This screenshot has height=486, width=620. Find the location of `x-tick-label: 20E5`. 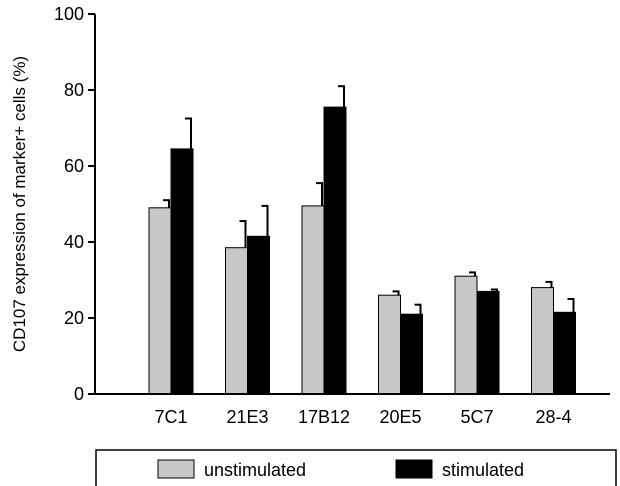

x-tick-label: 20E5 is located at coordinates (400, 417).